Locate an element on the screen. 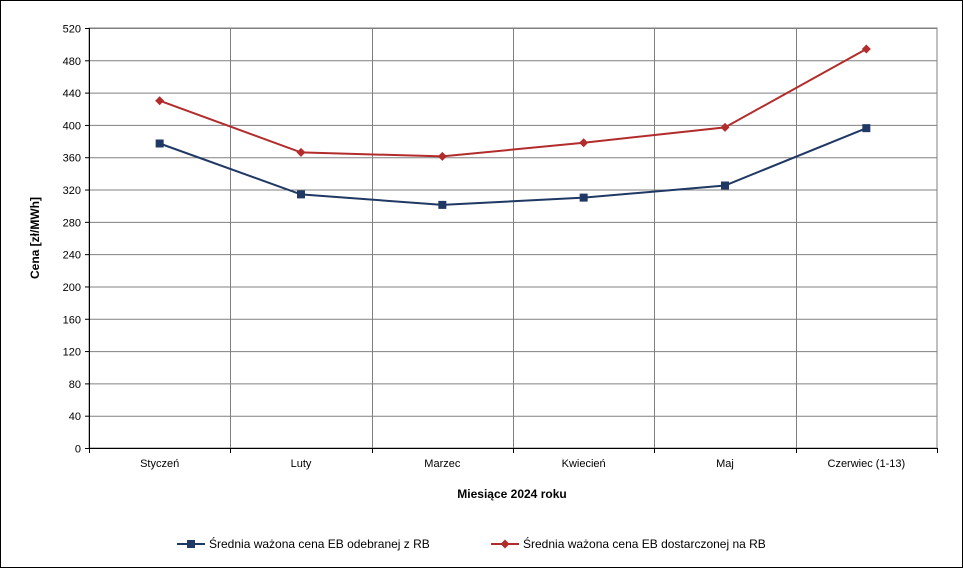 The height and width of the screenshot is (572, 963). y-tick-label: 80 is located at coordinates (75, 385).